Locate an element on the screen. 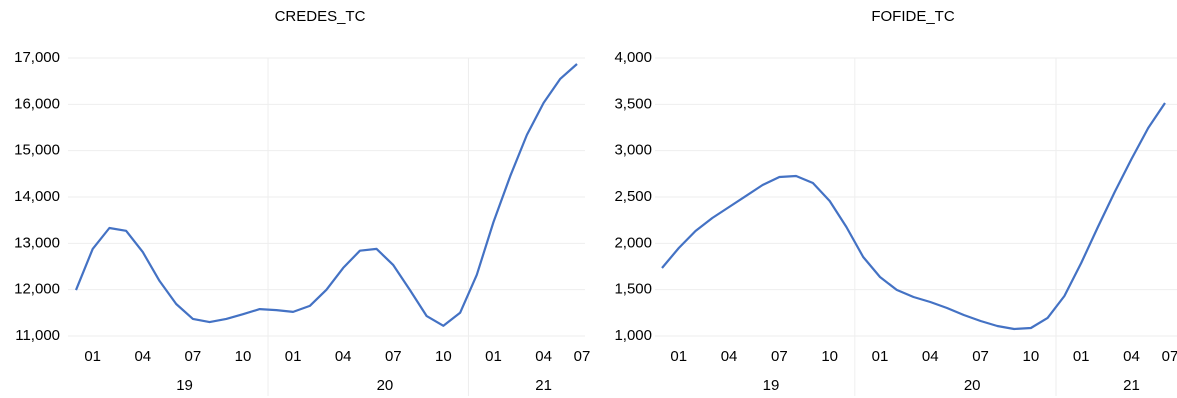  y-tick-label: 2,000 is located at coordinates (633, 242).